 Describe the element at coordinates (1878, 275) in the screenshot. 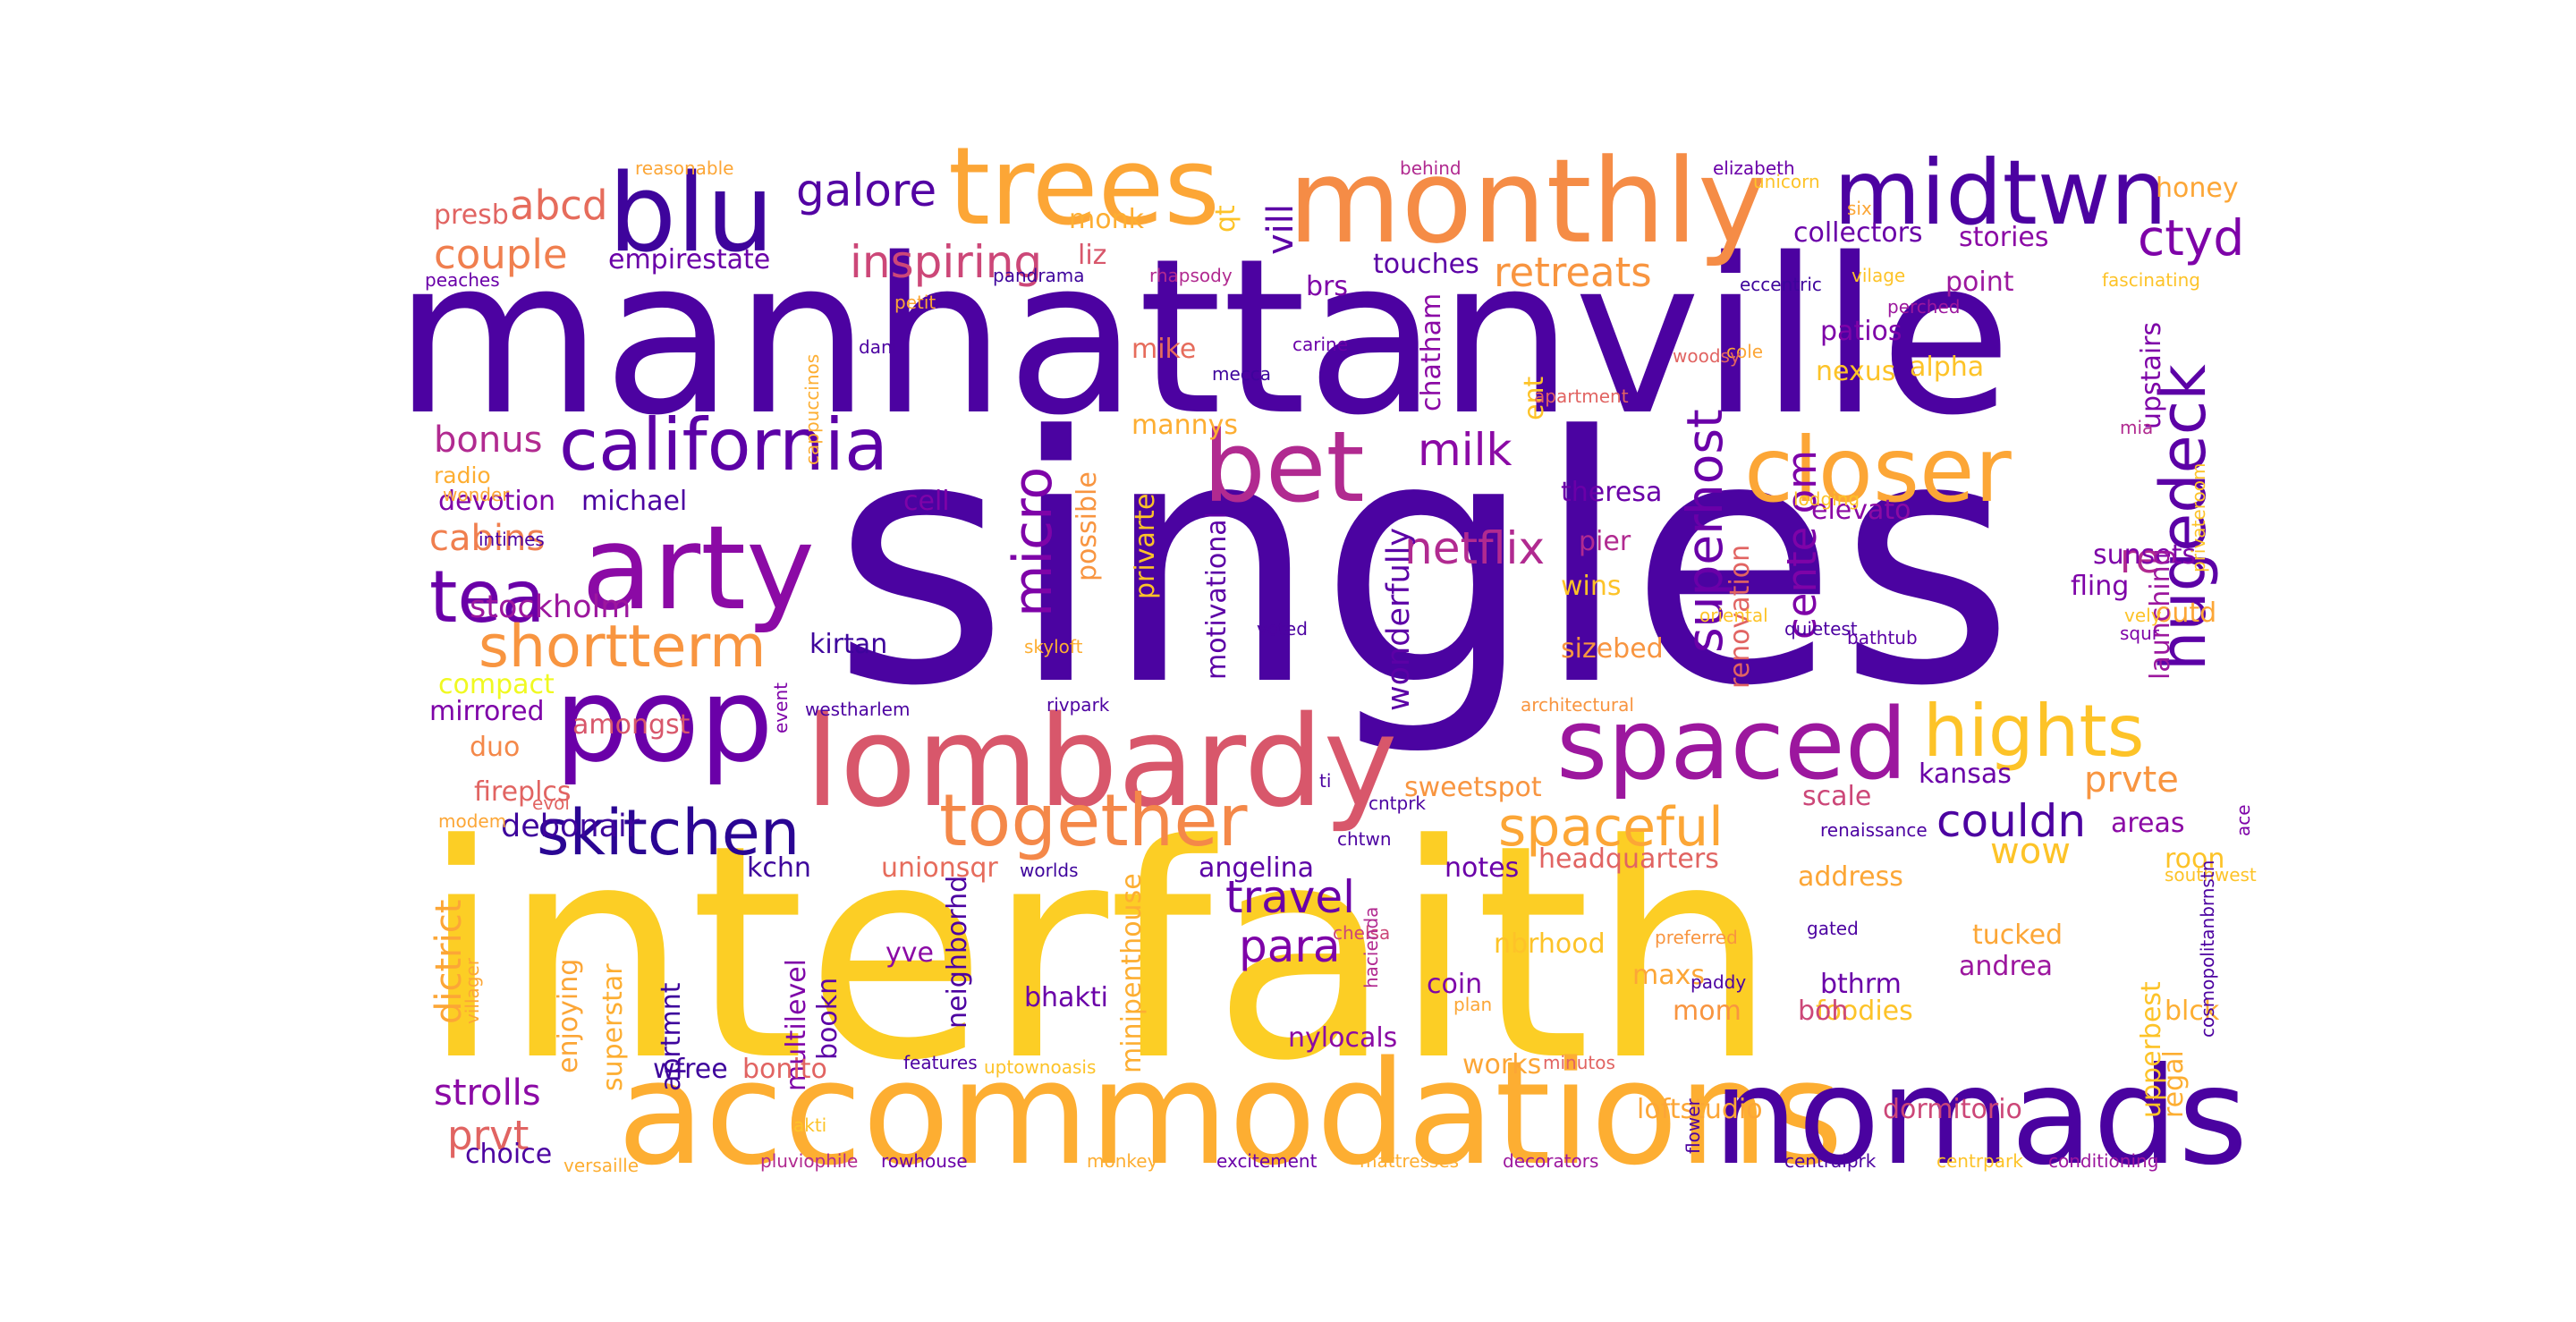

I see `cloud-word-vilage: vilage` at that location.